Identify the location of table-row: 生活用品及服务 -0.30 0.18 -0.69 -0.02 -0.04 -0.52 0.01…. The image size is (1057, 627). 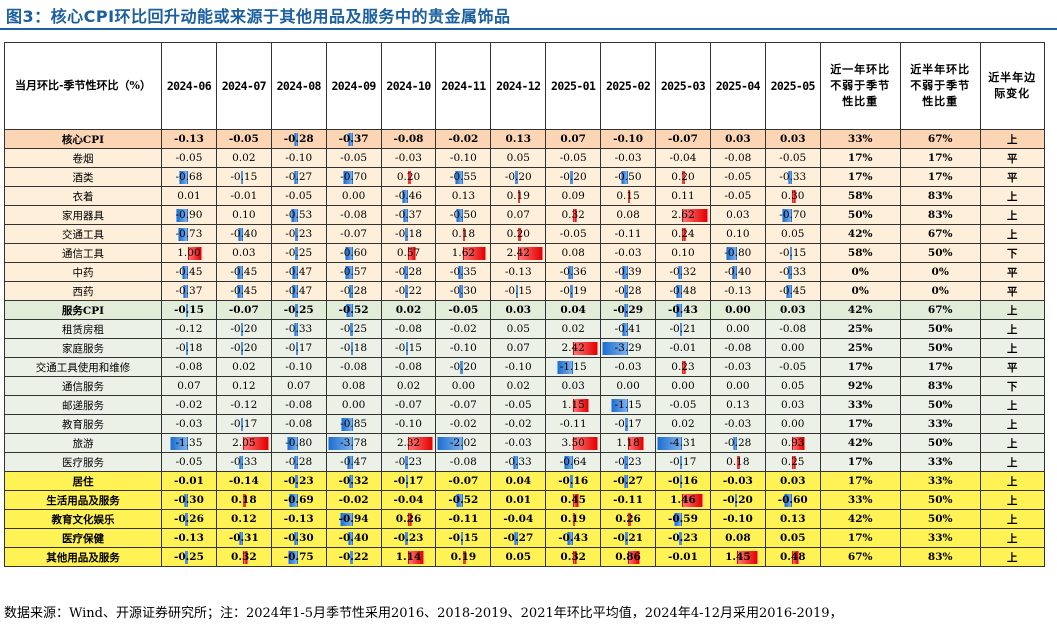
(524, 500).